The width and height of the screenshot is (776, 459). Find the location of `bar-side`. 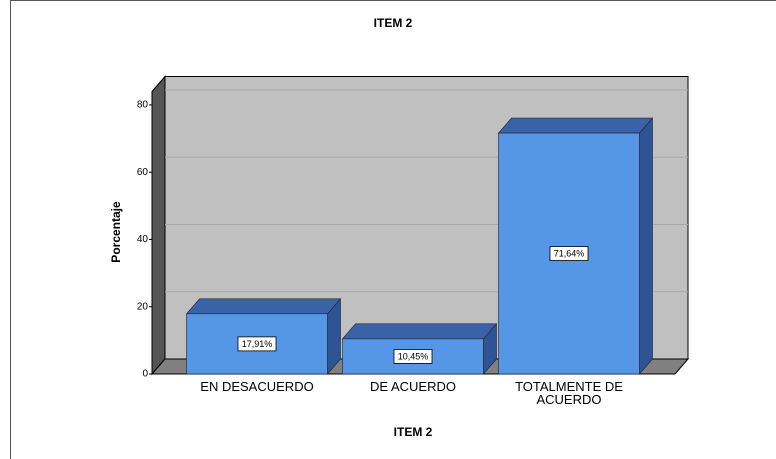

bar-side is located at coordinates (646, 246).